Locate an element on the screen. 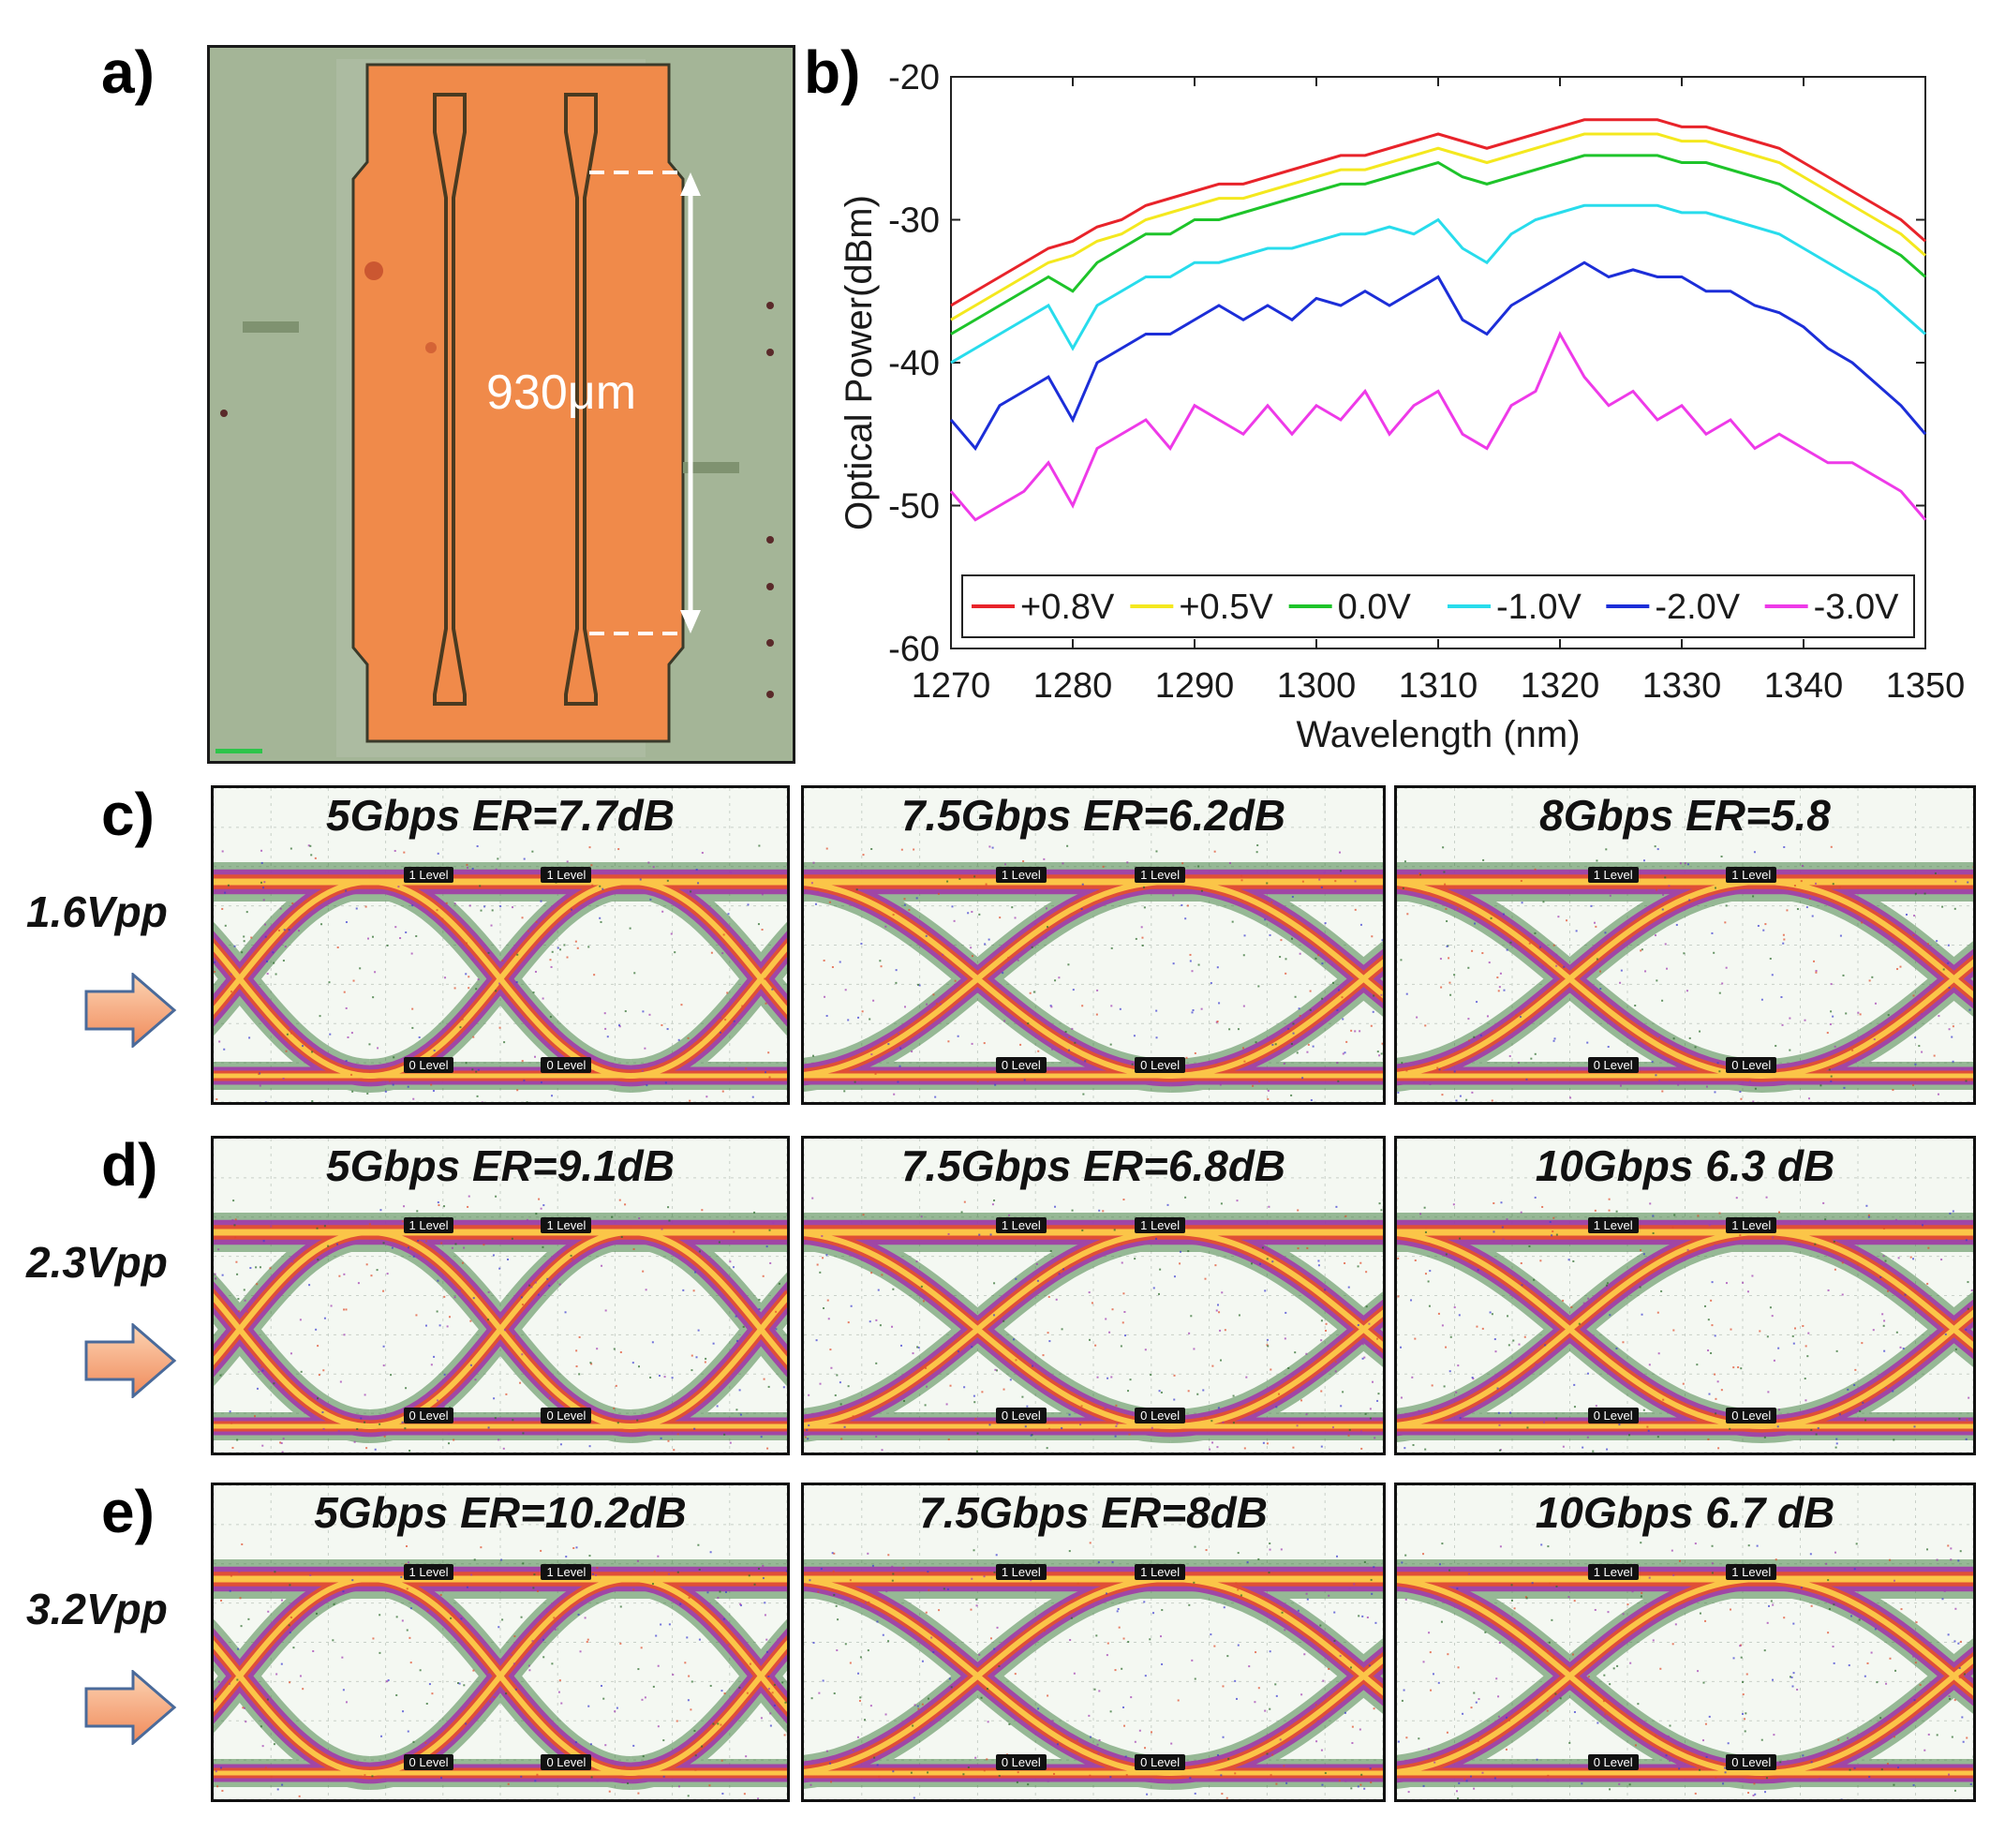  x-tick-label: 1290 is located at coordinates (1195, 686).